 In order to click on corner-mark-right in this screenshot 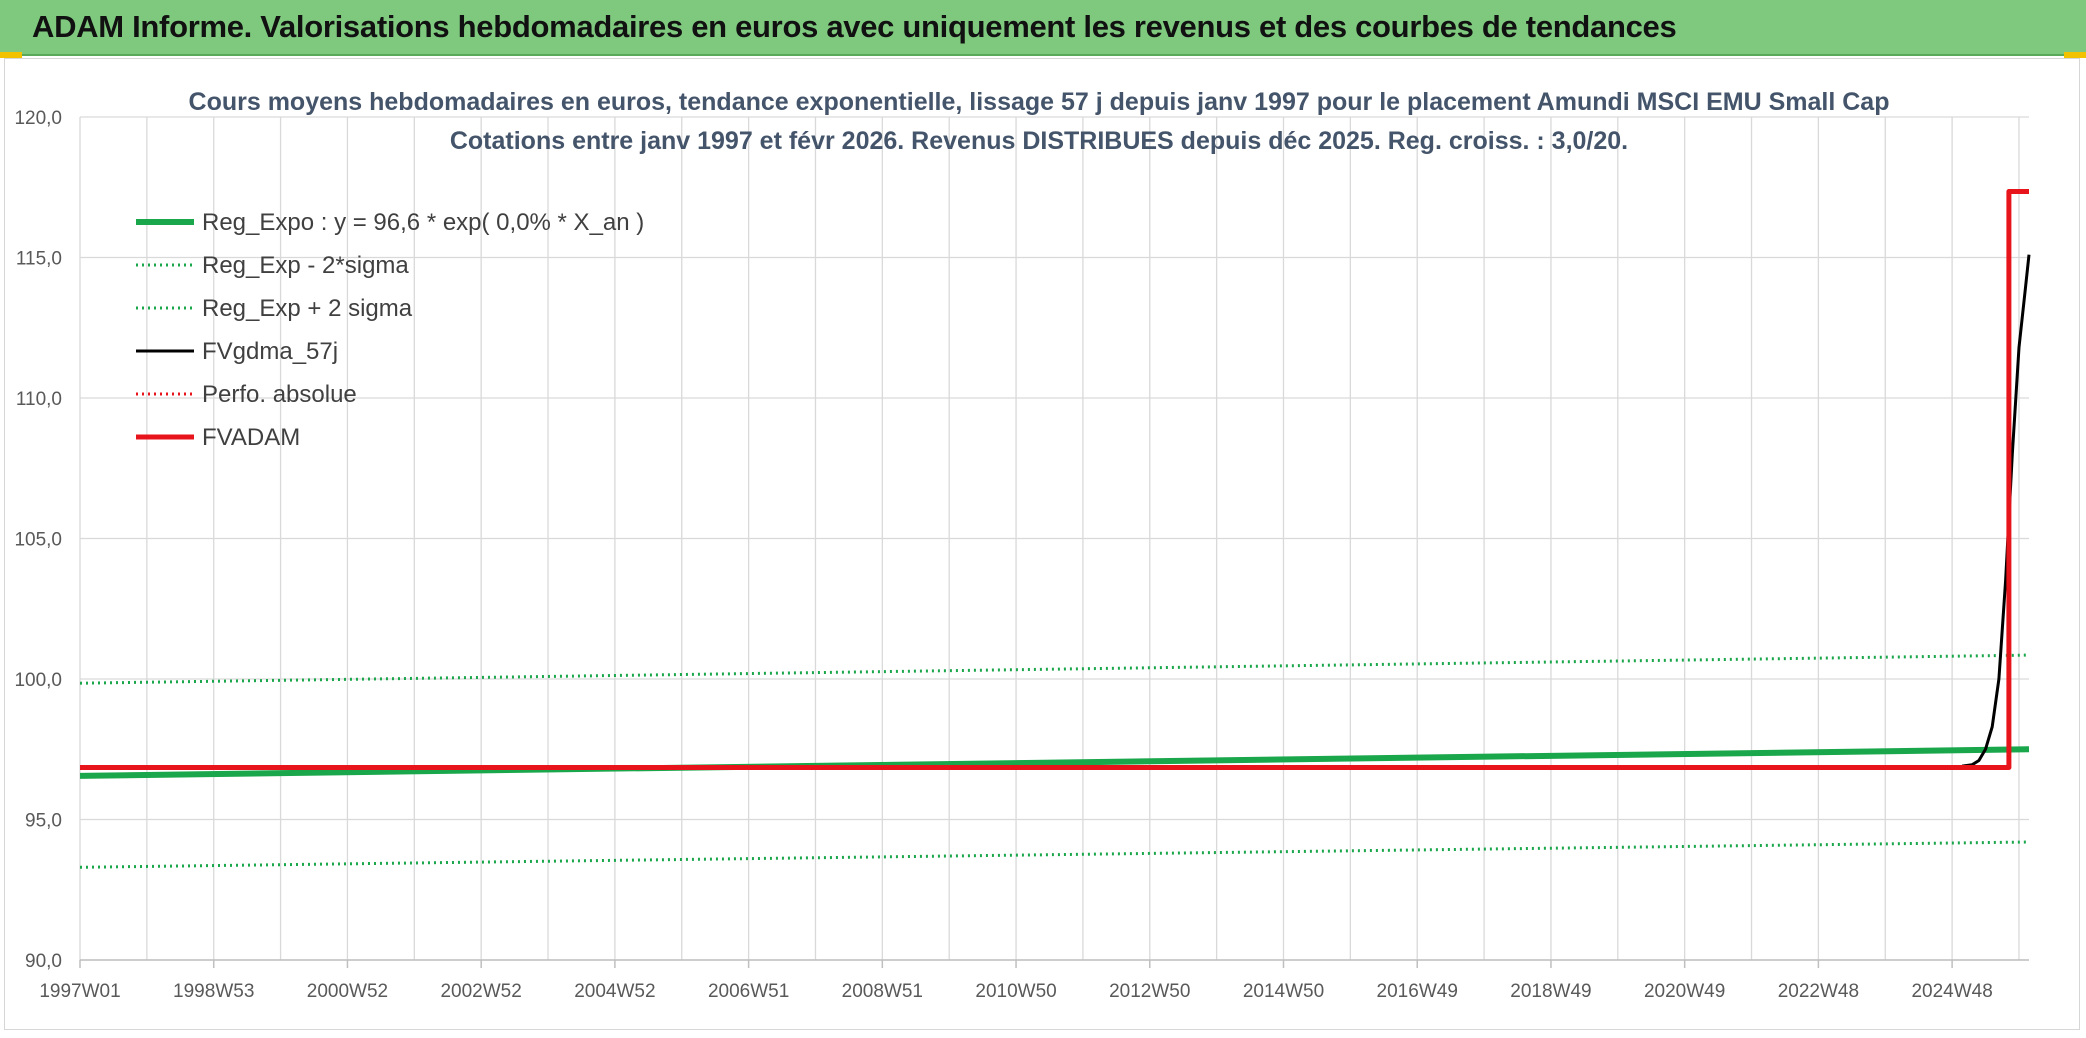, I will do `click(2075, 55)`.